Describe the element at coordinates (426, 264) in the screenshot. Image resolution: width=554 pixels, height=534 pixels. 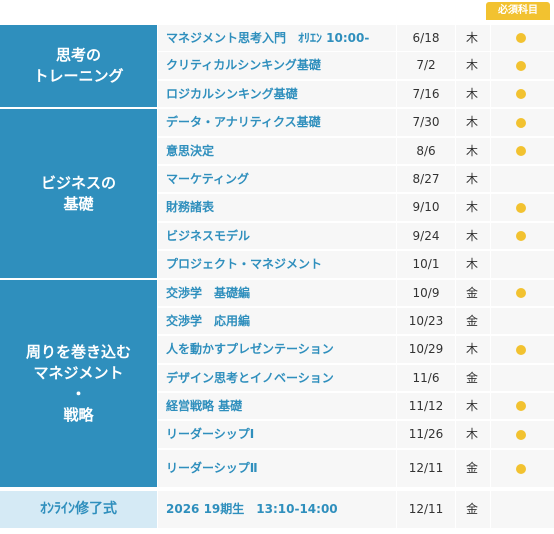
I see `course-date: 10/1` at that location.